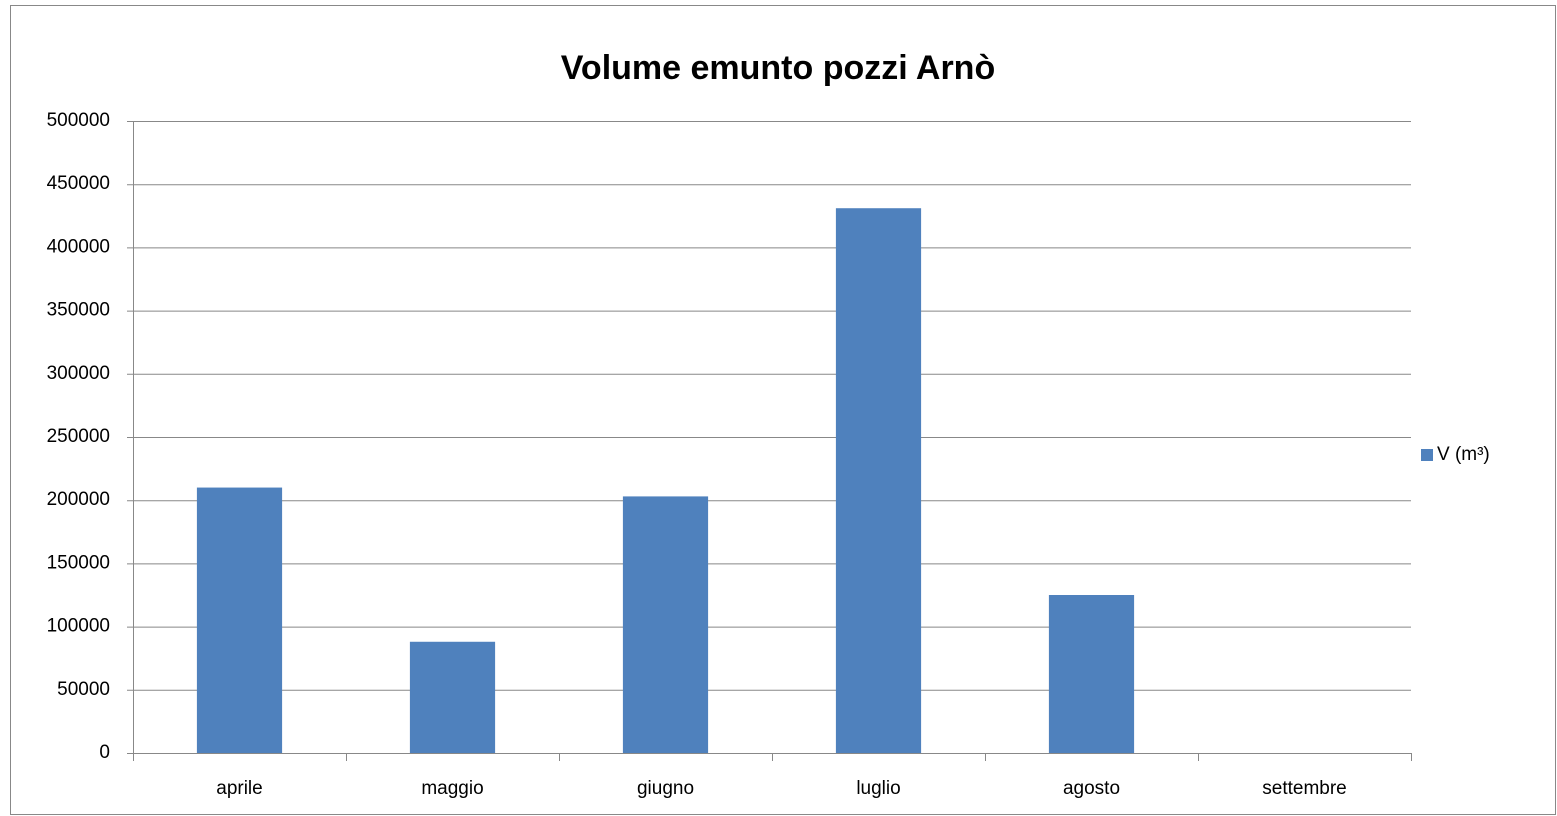  Describe the element at coordinates (452, 788) in the screenshot. I see `x-tick-label: maggio` at that location.